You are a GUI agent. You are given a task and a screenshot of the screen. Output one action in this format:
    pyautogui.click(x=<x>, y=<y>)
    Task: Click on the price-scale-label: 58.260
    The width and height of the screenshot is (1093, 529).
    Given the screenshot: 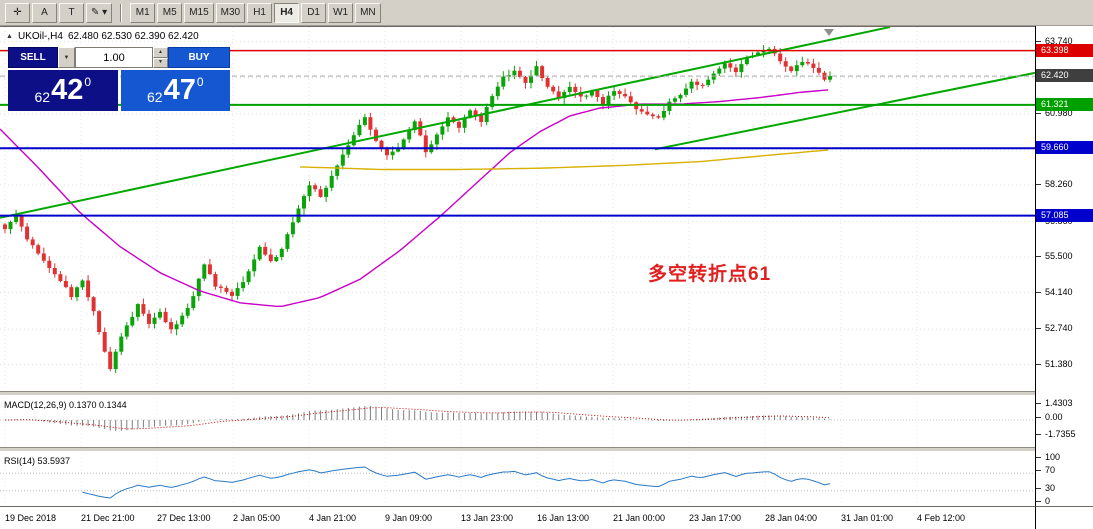 What is the action you would take?
    pyautogui.click(x=1054, y=183)
    